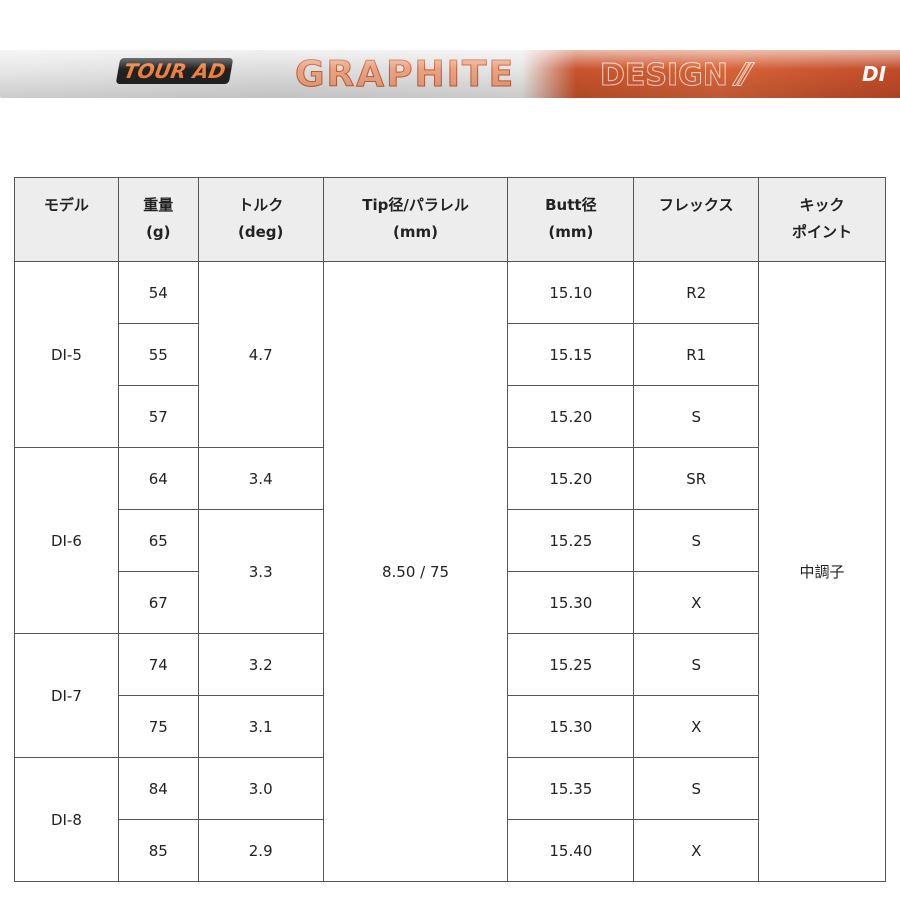 Image resolution: width=900 pixels, height=900 pixels. What do you see at coordinates (260, 726) in the screenshot?
I see `torque-cell: 3.1` at bounding box center [260, 726].